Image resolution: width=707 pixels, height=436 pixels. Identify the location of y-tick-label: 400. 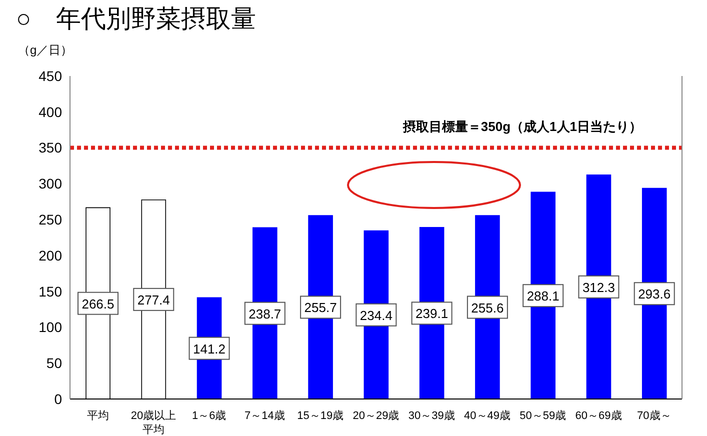
(50, 112).